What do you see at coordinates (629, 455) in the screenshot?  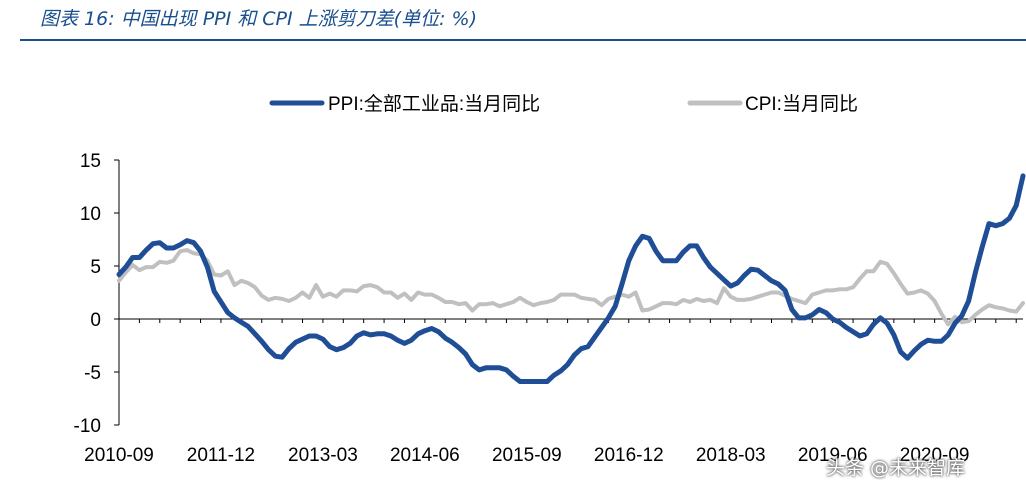 I see `x-tick-label: 2016-12` at bounding box center [629, 455].